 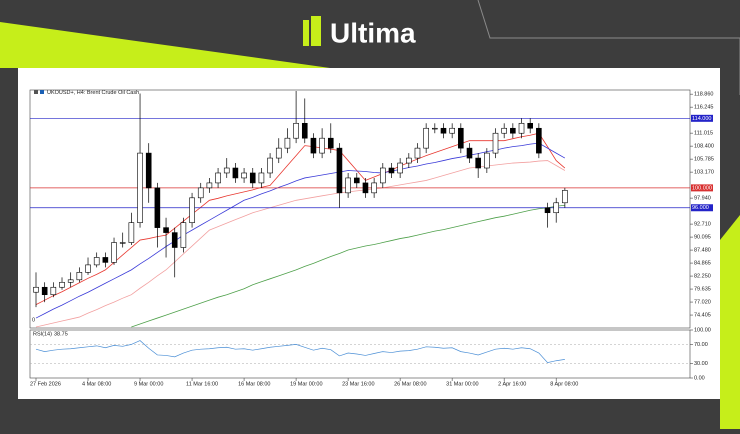 I want to click on rsi-tick-label: 0.00, so click(x=699, y=378).